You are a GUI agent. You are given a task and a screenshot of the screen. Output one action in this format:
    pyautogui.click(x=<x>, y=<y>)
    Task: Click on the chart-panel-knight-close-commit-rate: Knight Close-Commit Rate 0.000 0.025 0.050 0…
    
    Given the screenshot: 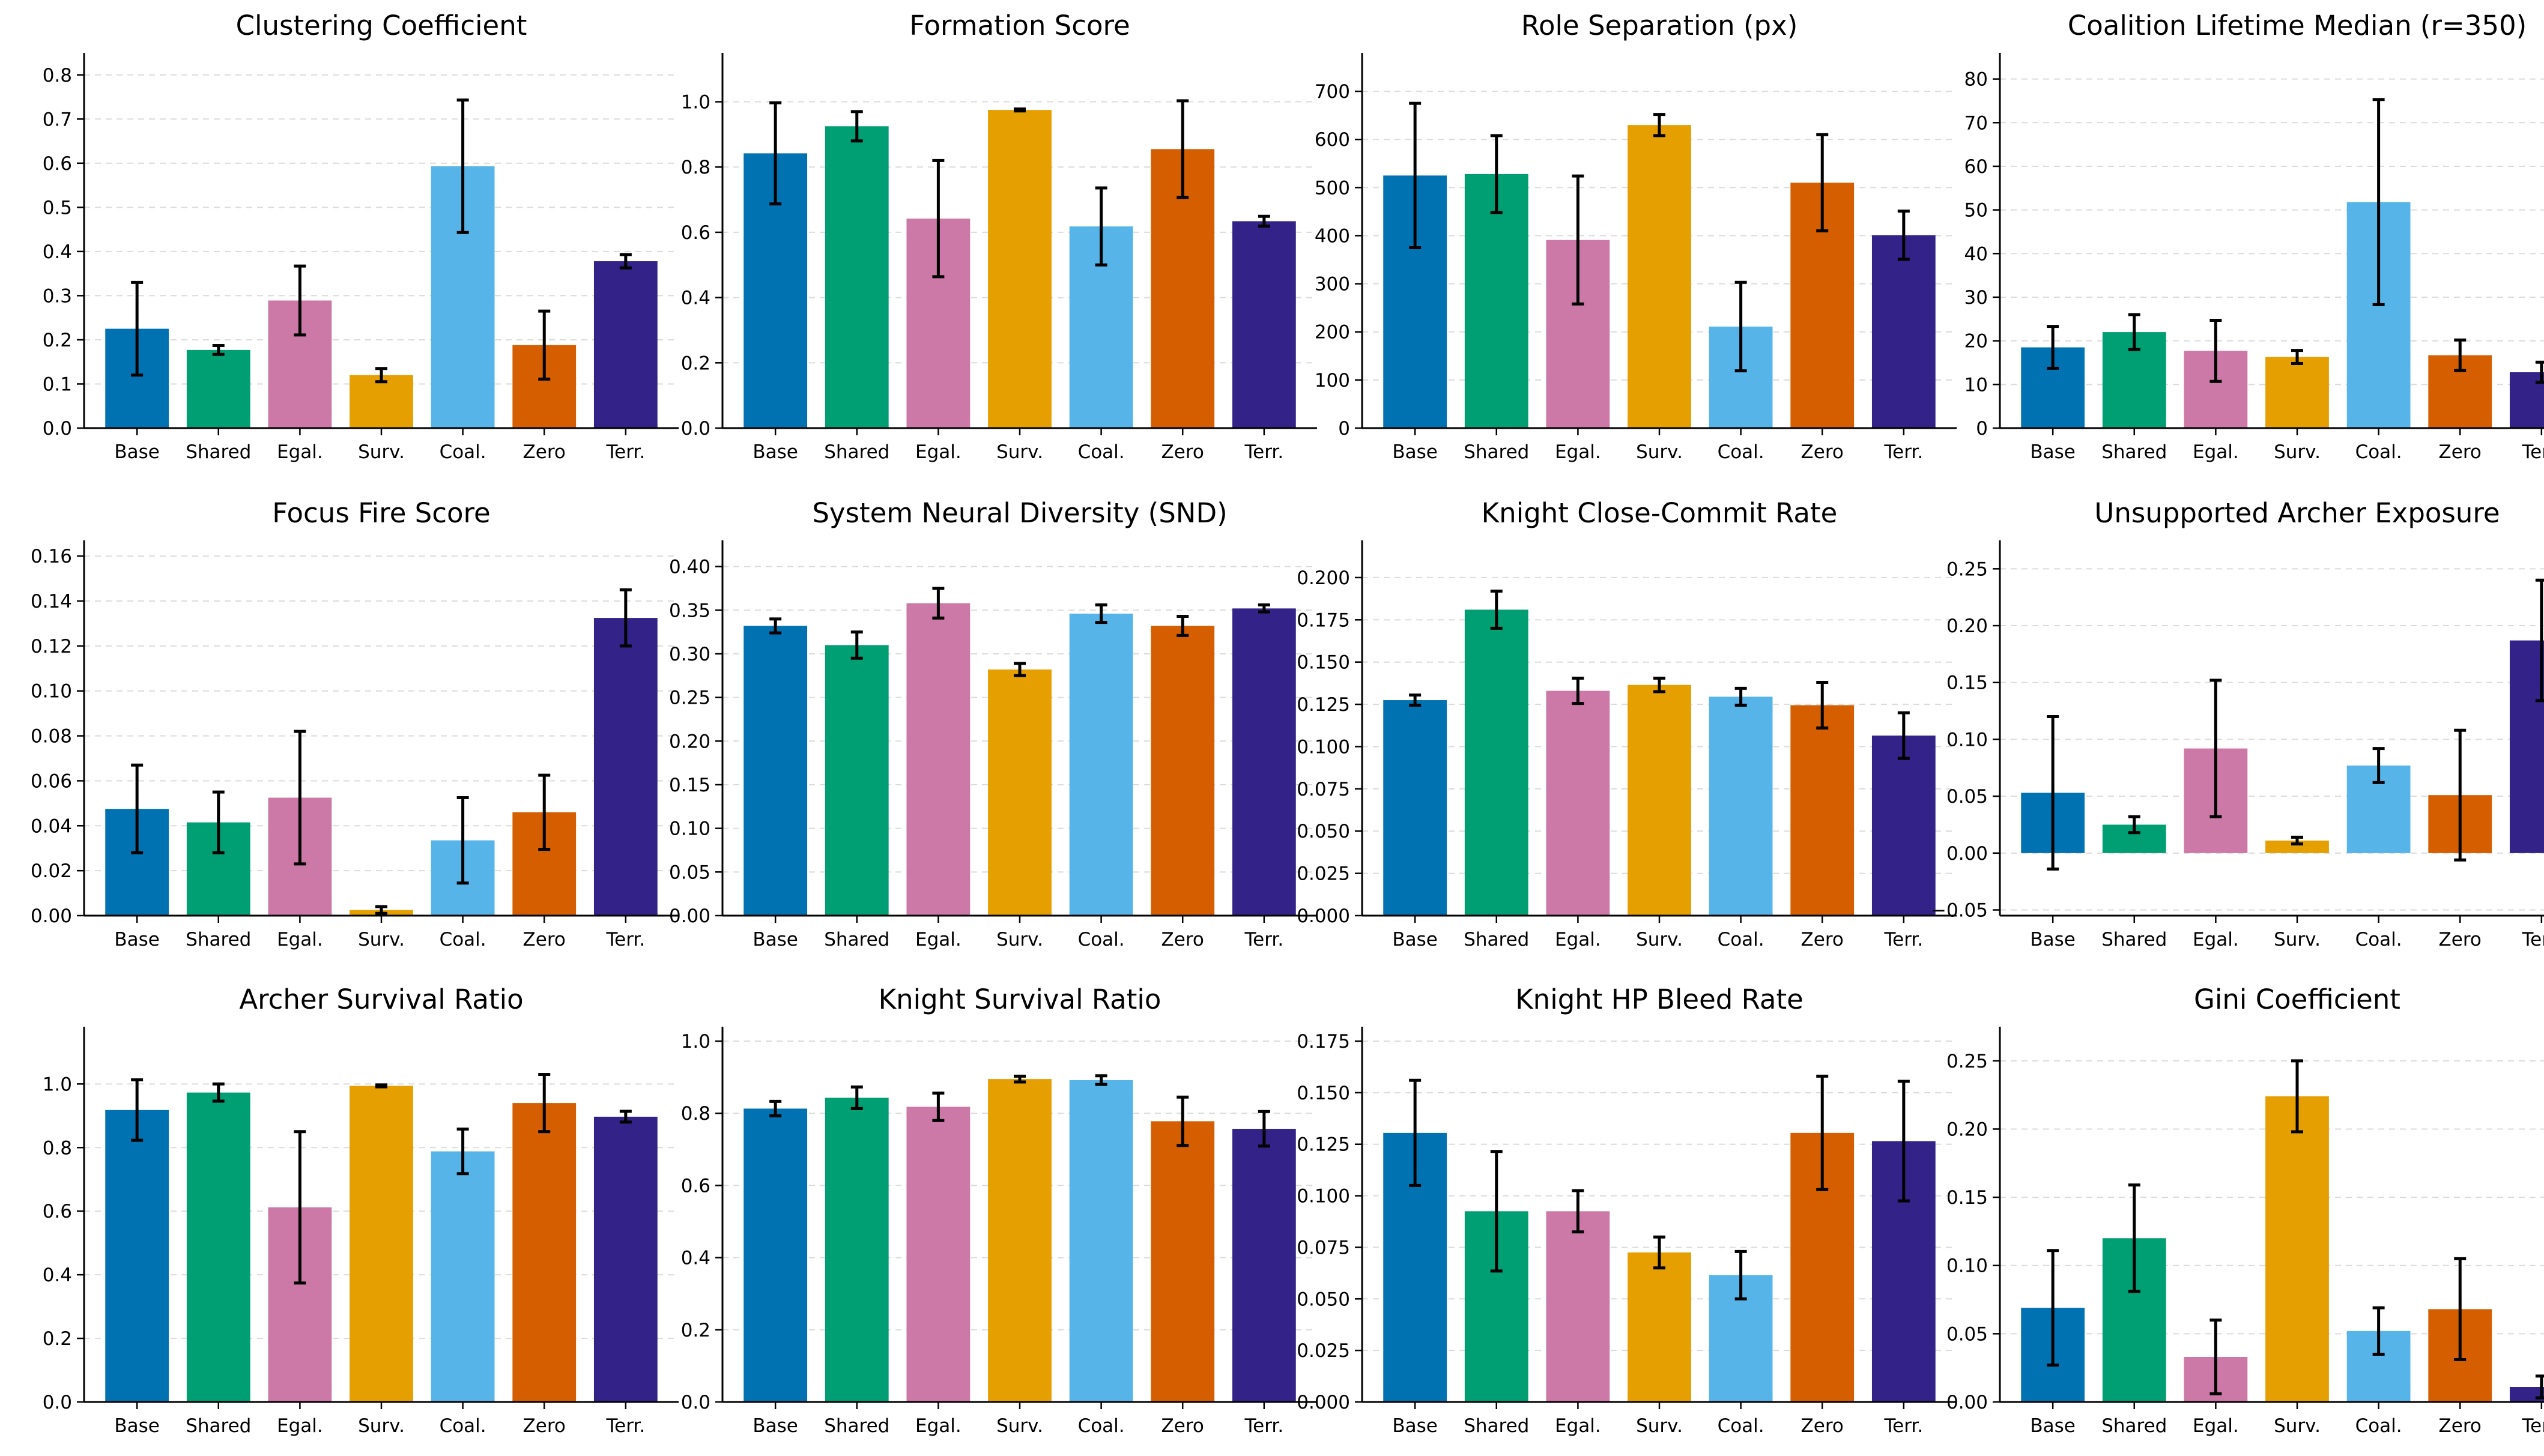 What is the action you would take?
    pyautogui.click(x=1627, y=723)
    